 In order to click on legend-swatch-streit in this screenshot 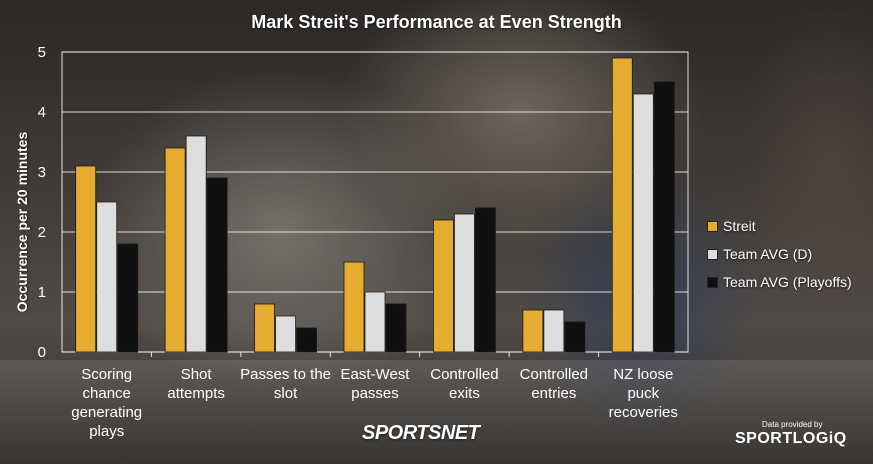, I will do `click(712, 226)`.